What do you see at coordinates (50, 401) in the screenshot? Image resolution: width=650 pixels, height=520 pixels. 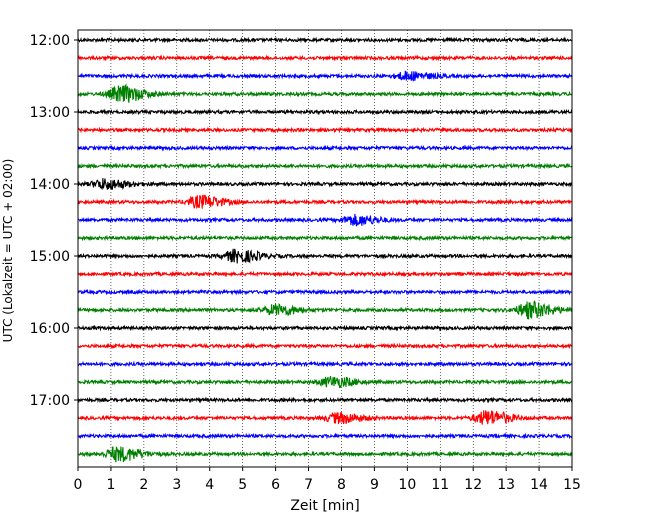 I see `y-tick-label: 17:00` at bounding box center [50, 401].